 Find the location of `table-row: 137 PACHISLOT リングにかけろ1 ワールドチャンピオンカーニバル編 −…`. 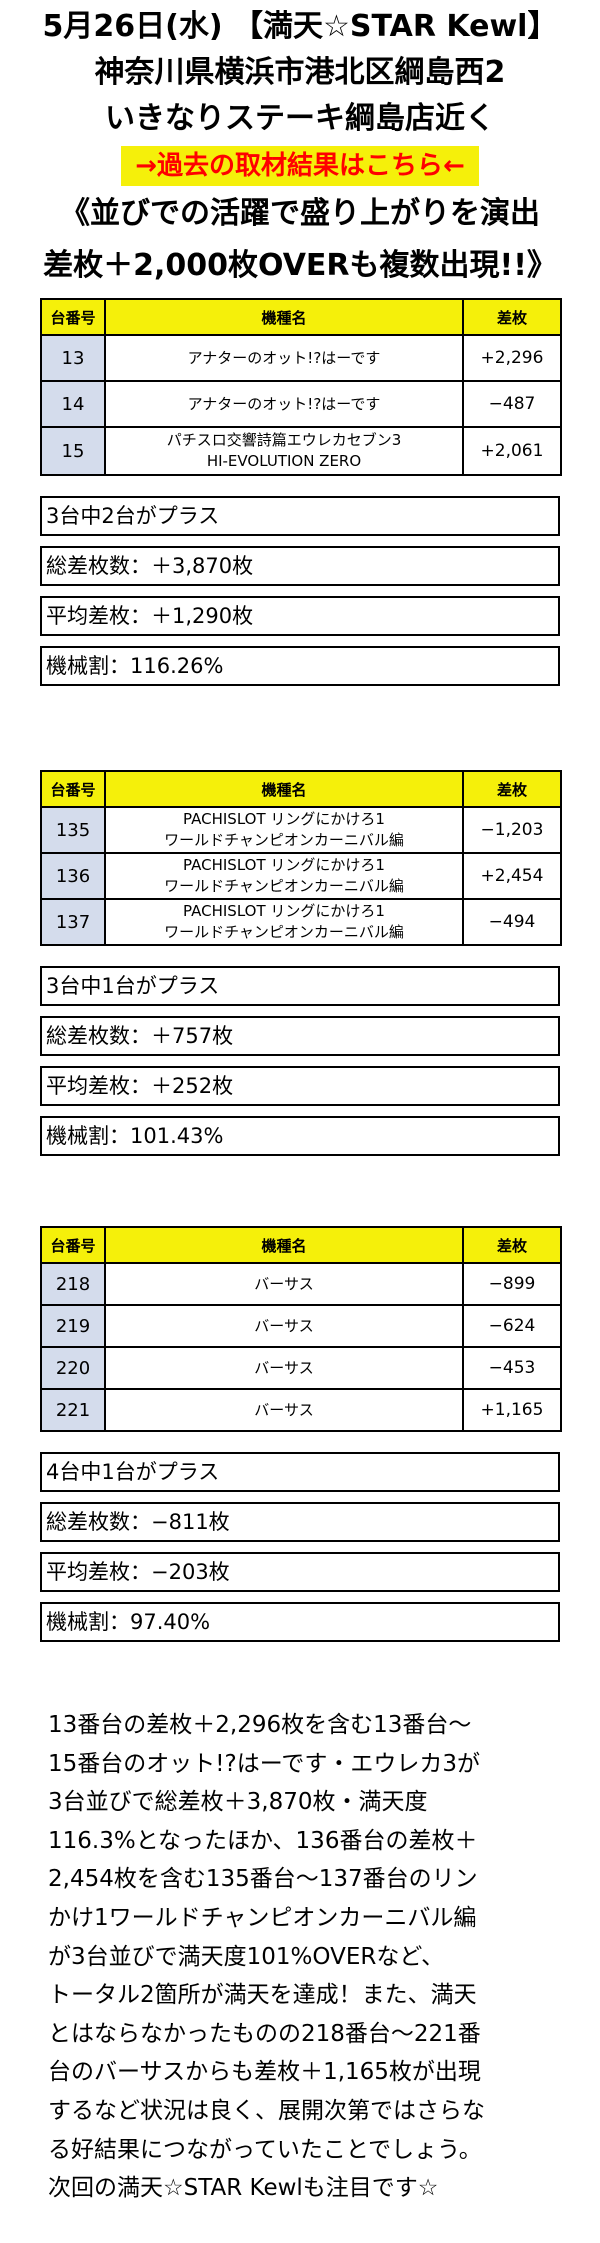

table-row: 137 PACHISLOT リングにかけろ1 ワールドチャンピオンカーニバル編 −… is located at coordinates (301, 922).